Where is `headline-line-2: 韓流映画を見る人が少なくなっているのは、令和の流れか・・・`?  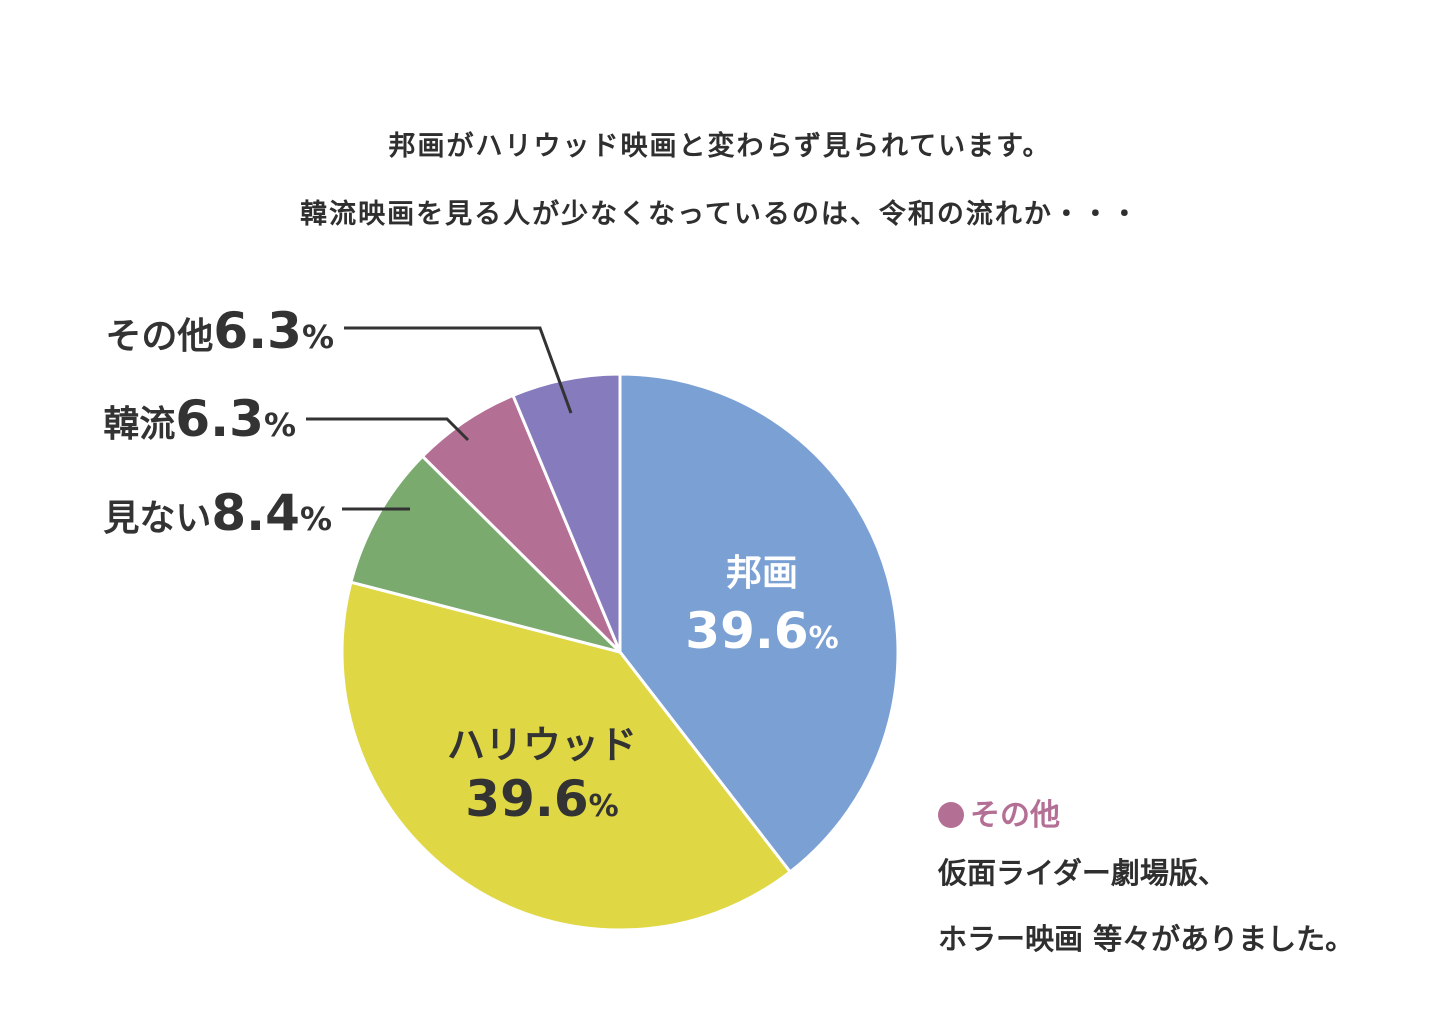
headline-line-2: 韓流映画を見る人が少なくなっているのは、令和の流れか・・・ is located at coordinates (720, 214).